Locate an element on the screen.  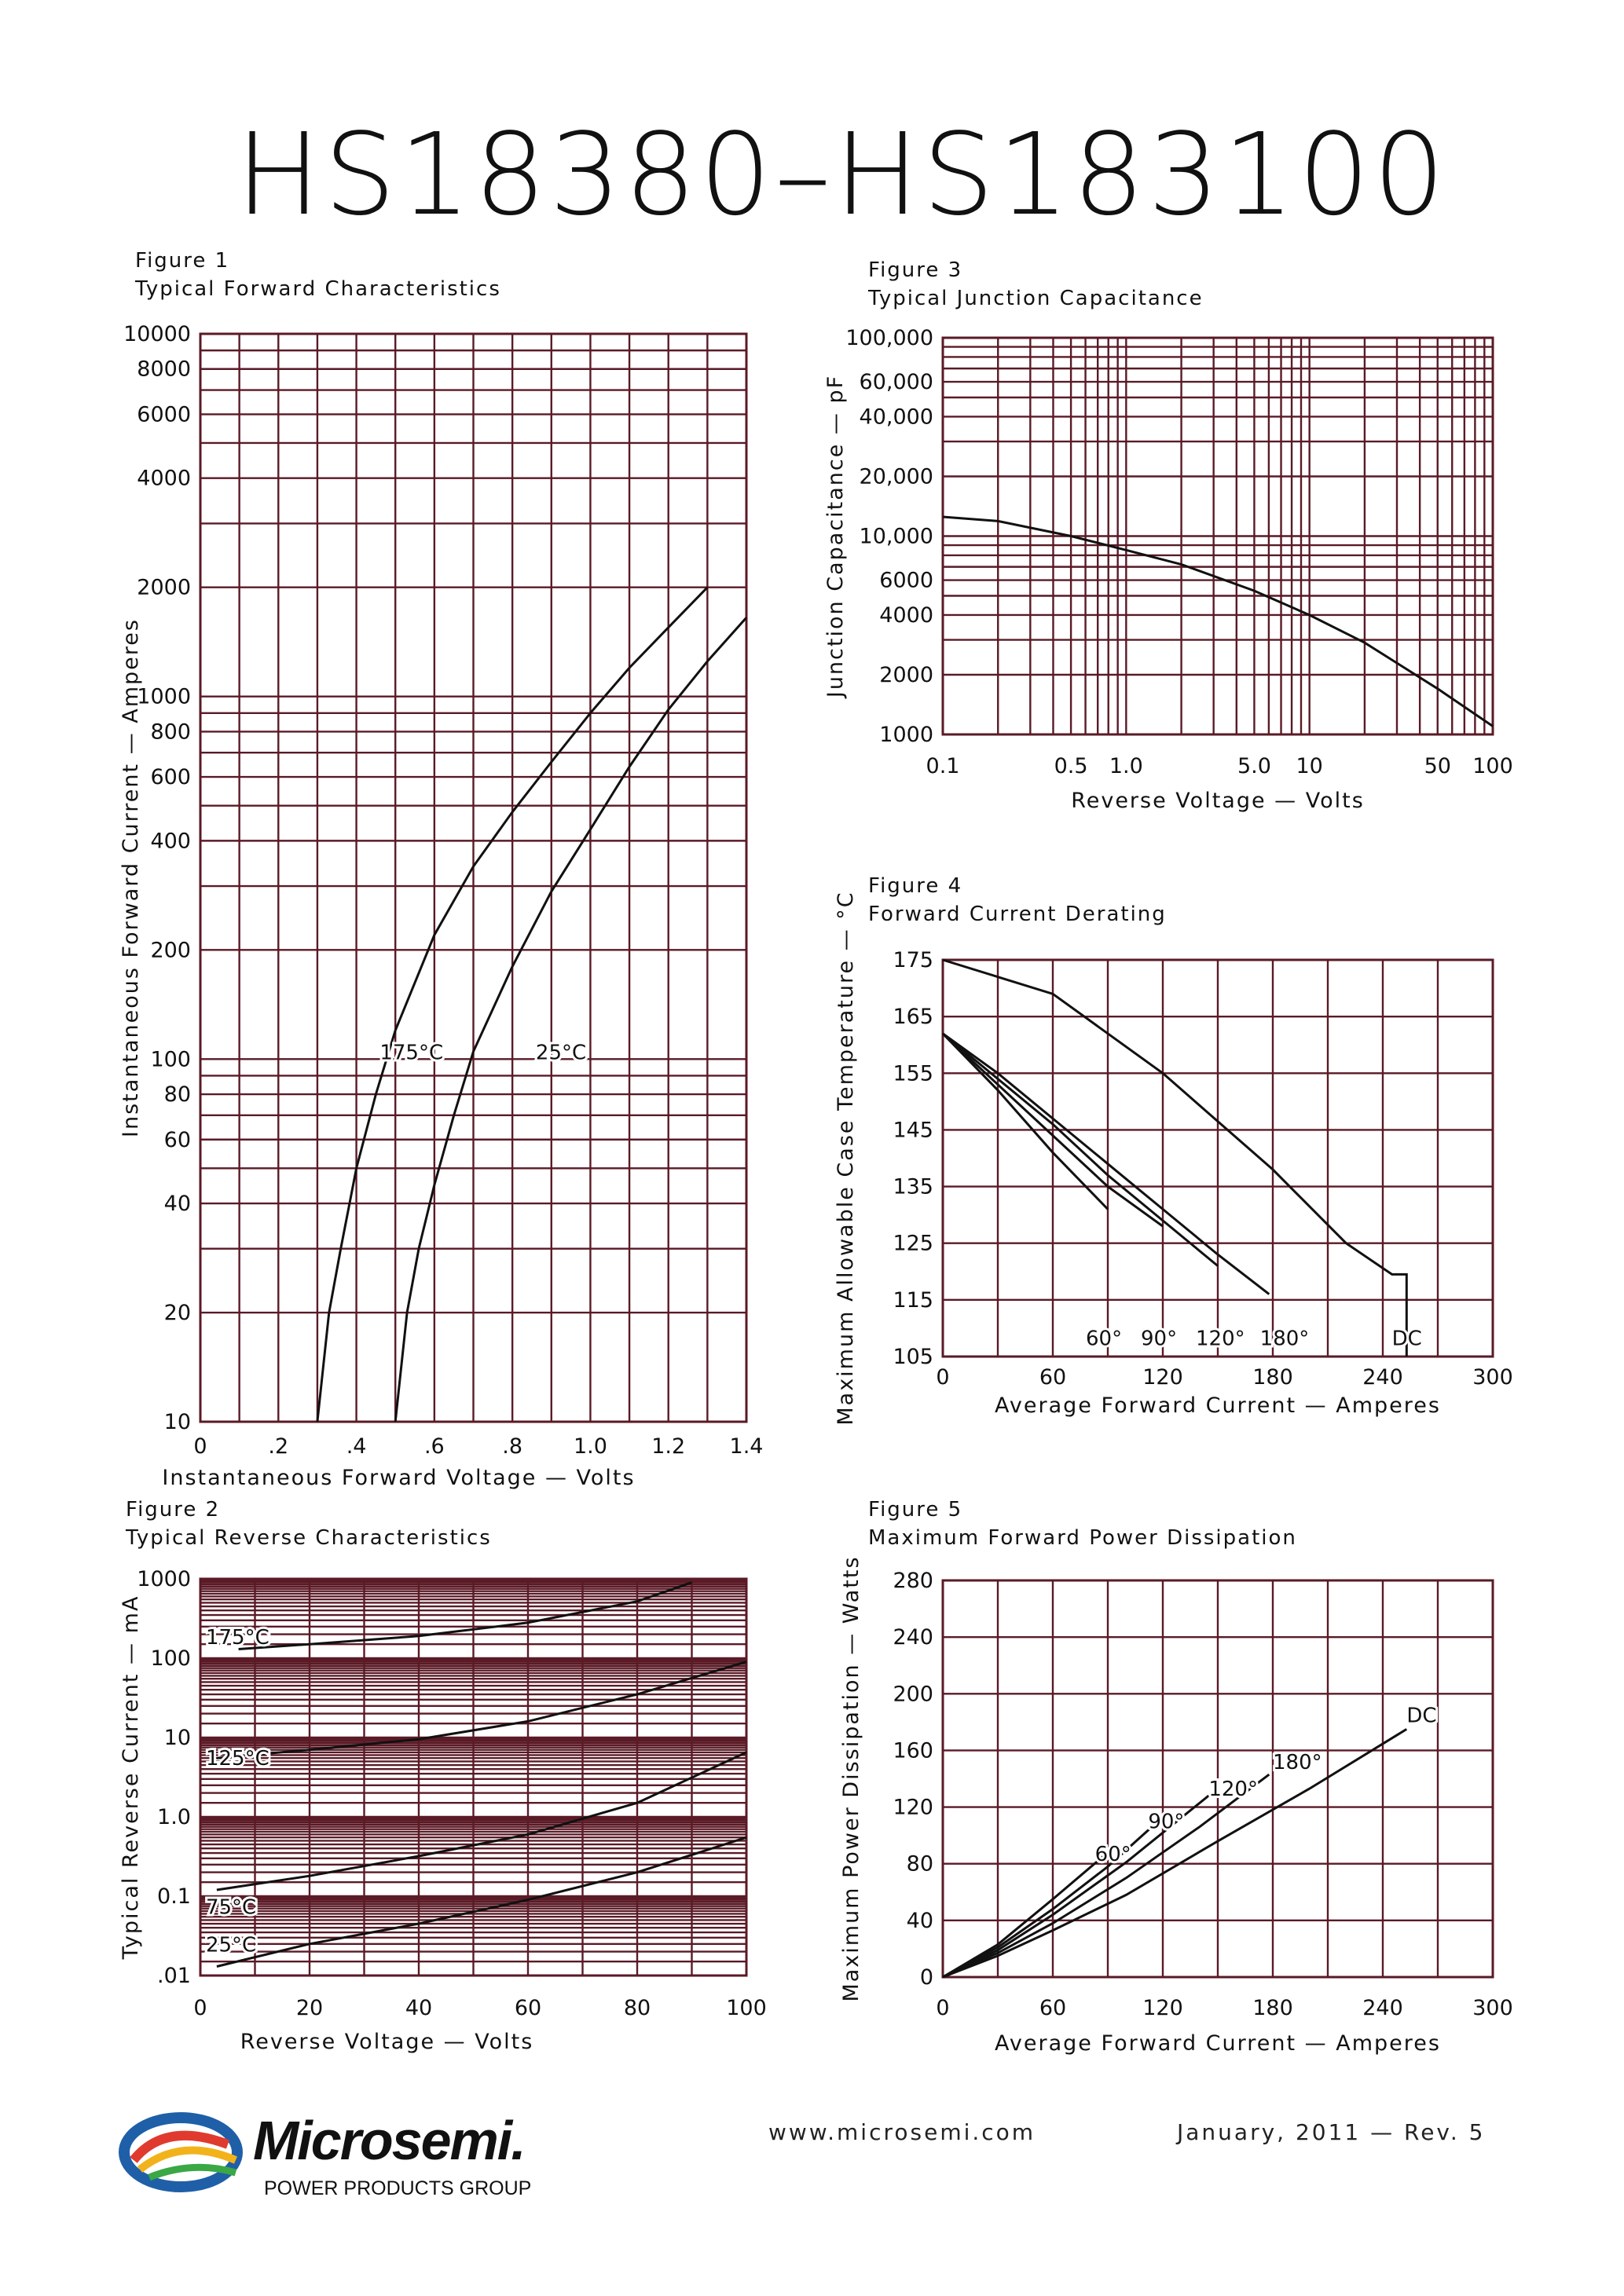
fig4-x-tick-label: 120 is located at coordinates (1163, 1377).